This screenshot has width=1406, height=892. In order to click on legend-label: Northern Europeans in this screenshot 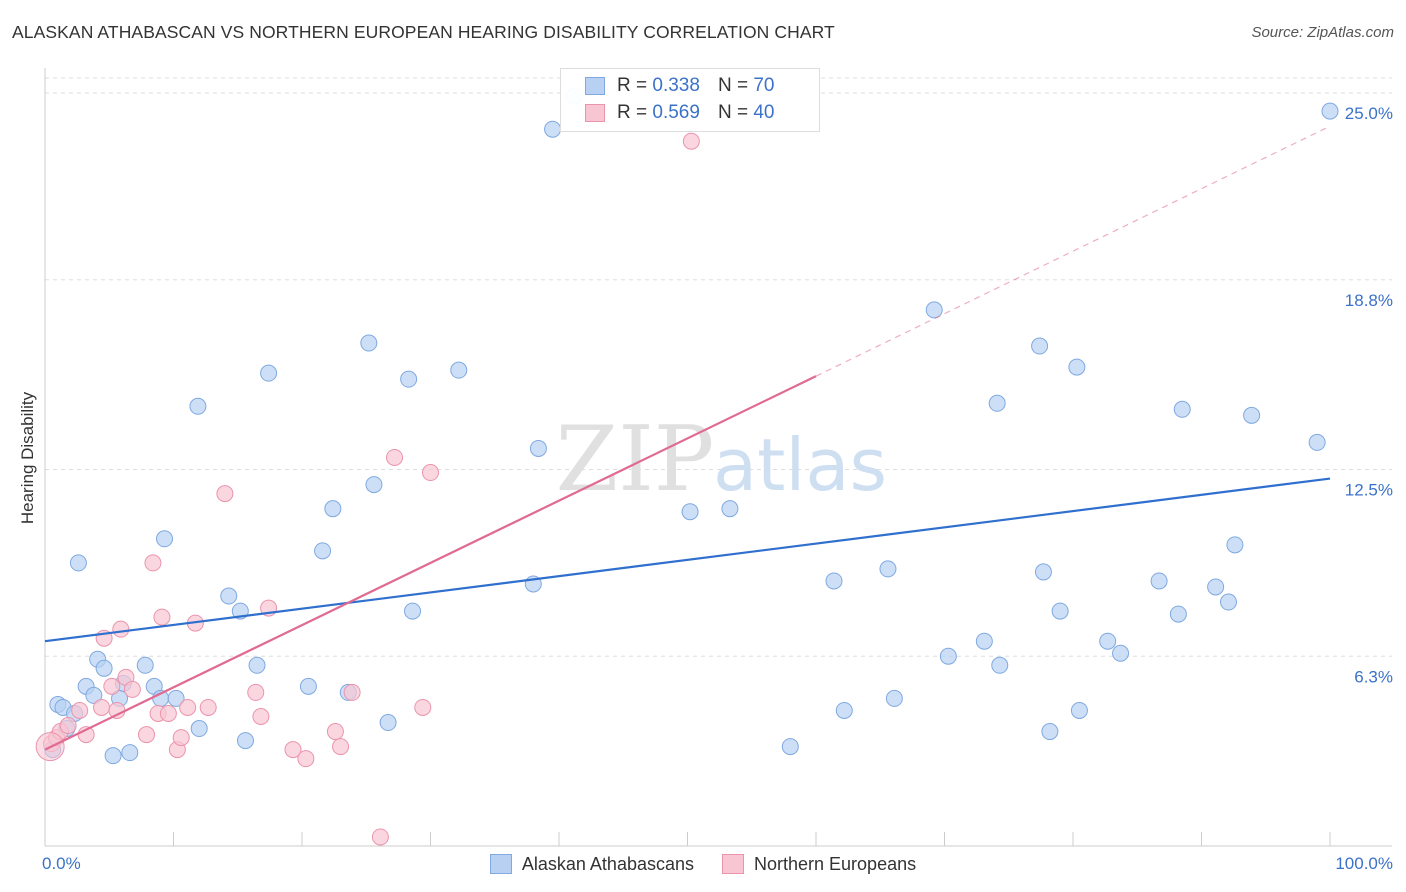, I will do `click(835, 863)`.